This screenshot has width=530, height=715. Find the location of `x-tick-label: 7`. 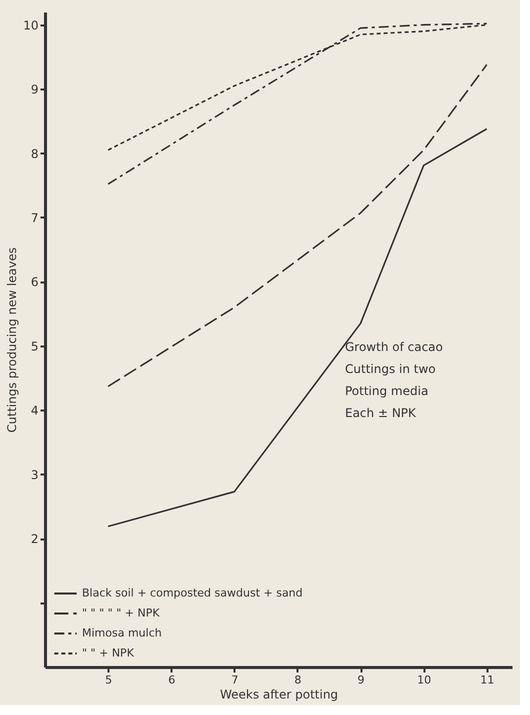

x-tick-label: 7 is located at coordinates (234, 680).